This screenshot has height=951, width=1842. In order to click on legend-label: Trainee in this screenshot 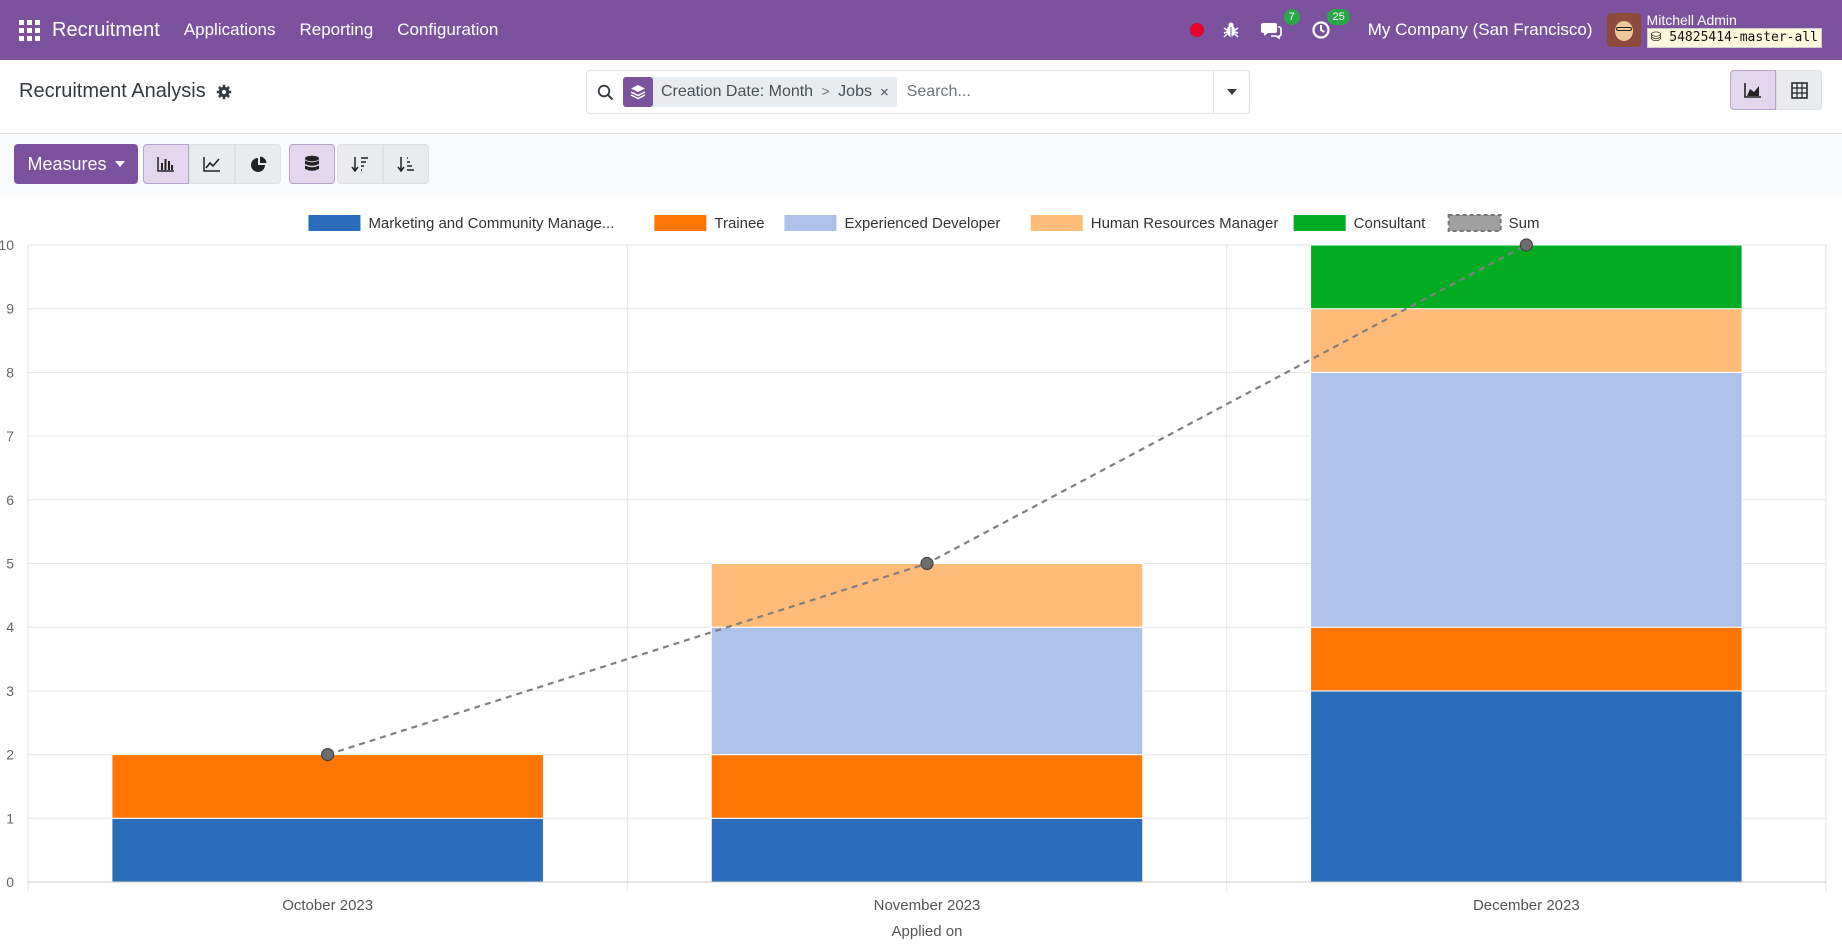, I will do `click(739, 223)`.